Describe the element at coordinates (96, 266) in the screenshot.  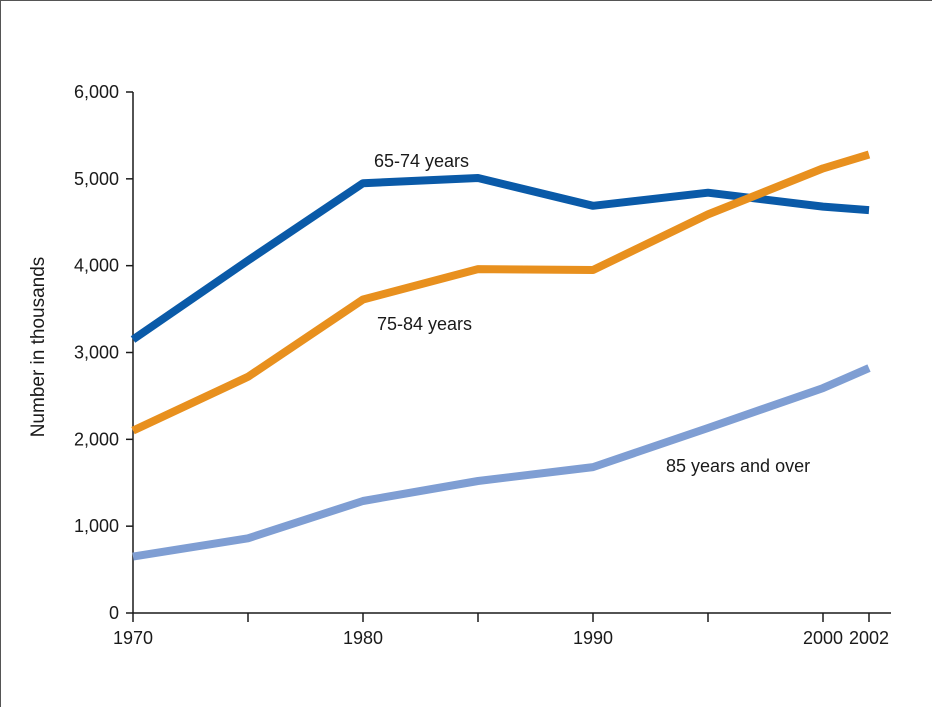
I see `y-tick-label: 4,000` at that location.